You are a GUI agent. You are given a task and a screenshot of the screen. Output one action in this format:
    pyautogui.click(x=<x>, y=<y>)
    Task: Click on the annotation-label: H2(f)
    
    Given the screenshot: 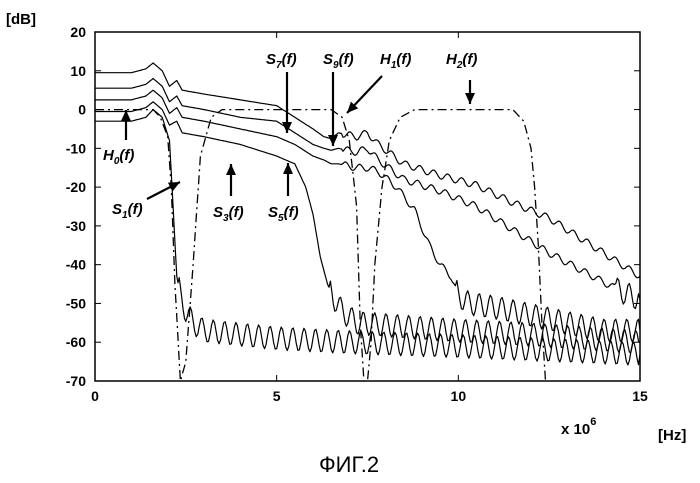 What is the action you would take?
    pyautogui.click(x=461, y=61)
    